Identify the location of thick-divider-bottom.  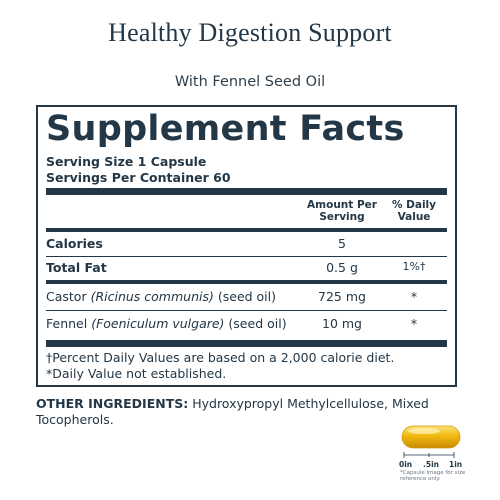
(246, 343).